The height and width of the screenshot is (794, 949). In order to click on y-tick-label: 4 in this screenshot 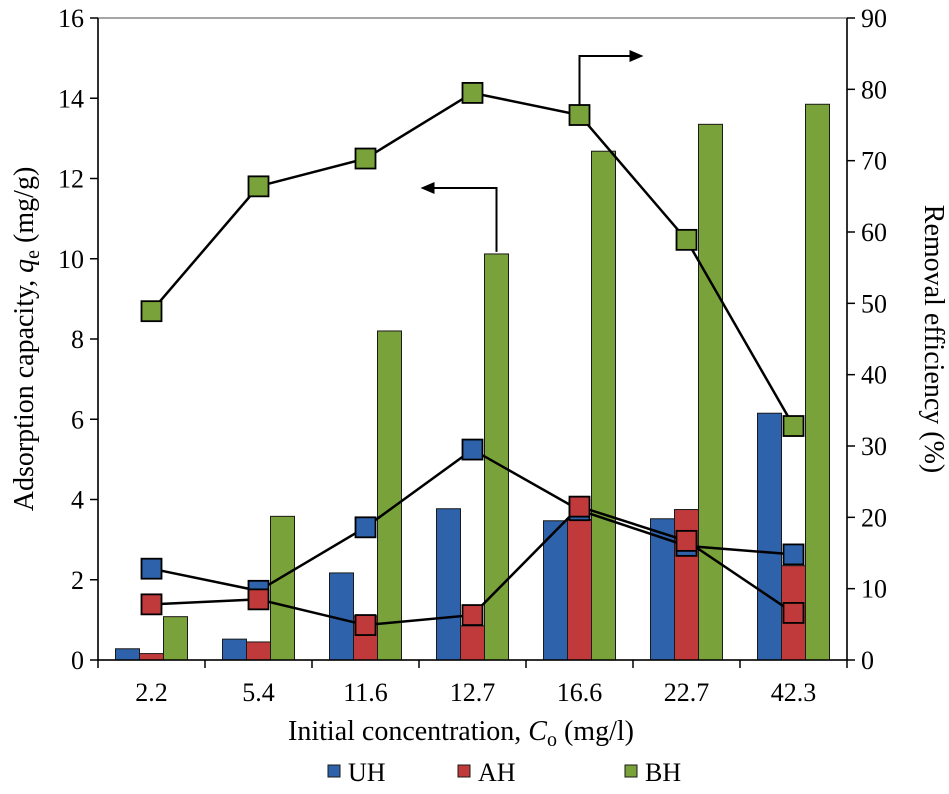, I will do `click(77, 500)`.